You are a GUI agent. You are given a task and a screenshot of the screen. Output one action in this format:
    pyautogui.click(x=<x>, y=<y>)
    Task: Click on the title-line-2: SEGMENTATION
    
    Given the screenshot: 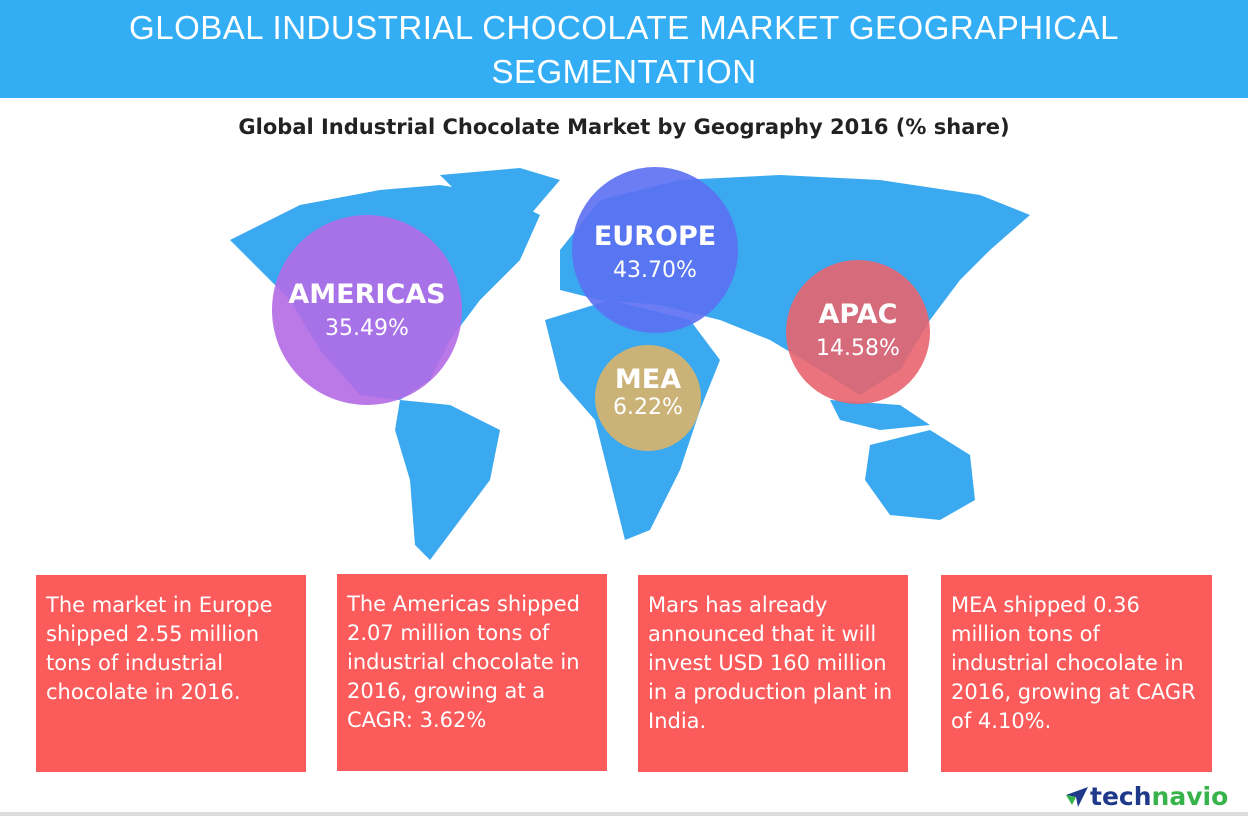 What is the action you would take?
    pyautogui.click(x=624, y=71)
    